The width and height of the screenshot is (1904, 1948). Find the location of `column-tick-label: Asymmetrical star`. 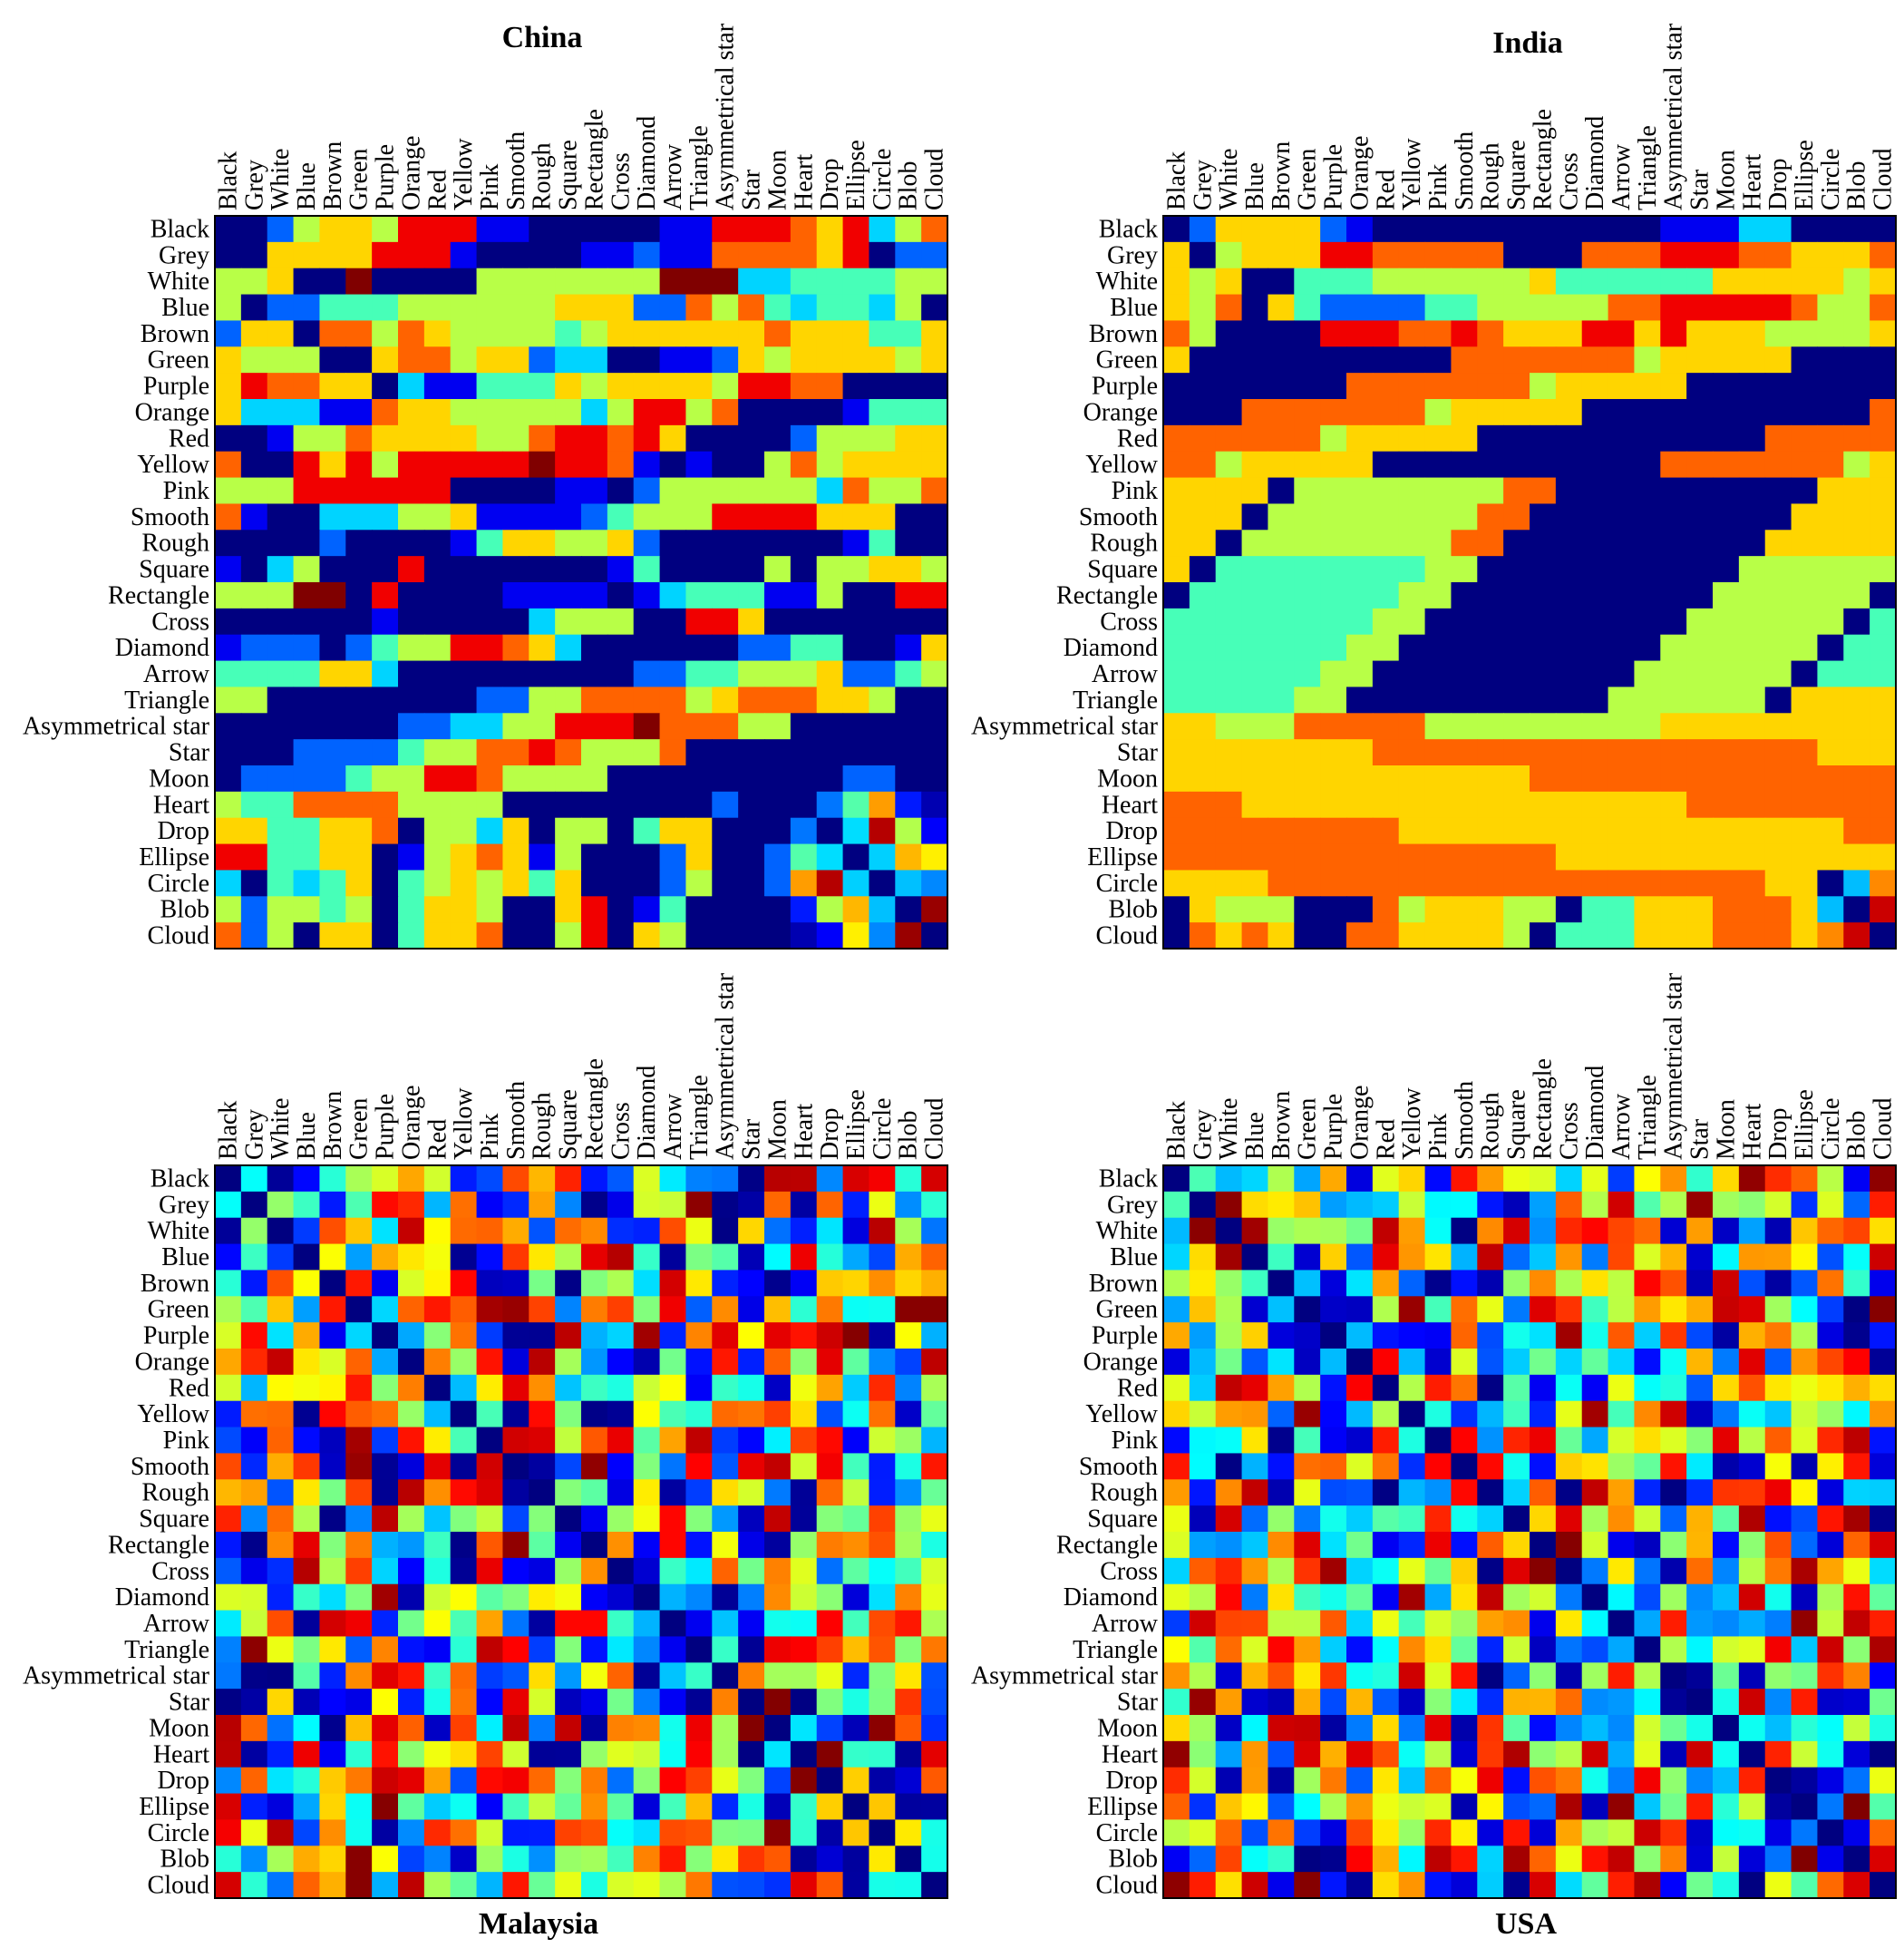

column-tick-label: Asymmetrical star is located at coordinates (726, 117).